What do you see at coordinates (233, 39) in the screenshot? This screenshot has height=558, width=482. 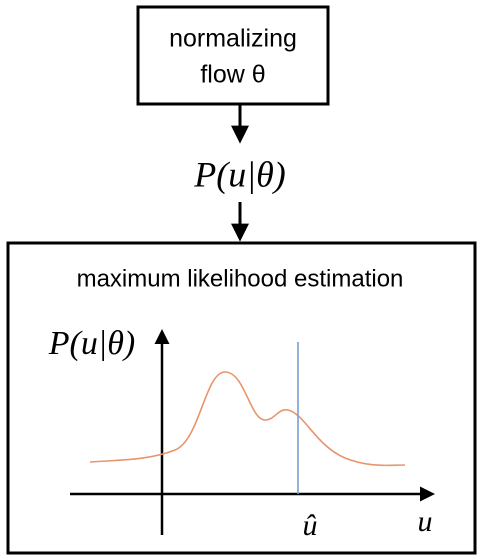 I see `box-line: normalizing` at bounding box center [233, 39].